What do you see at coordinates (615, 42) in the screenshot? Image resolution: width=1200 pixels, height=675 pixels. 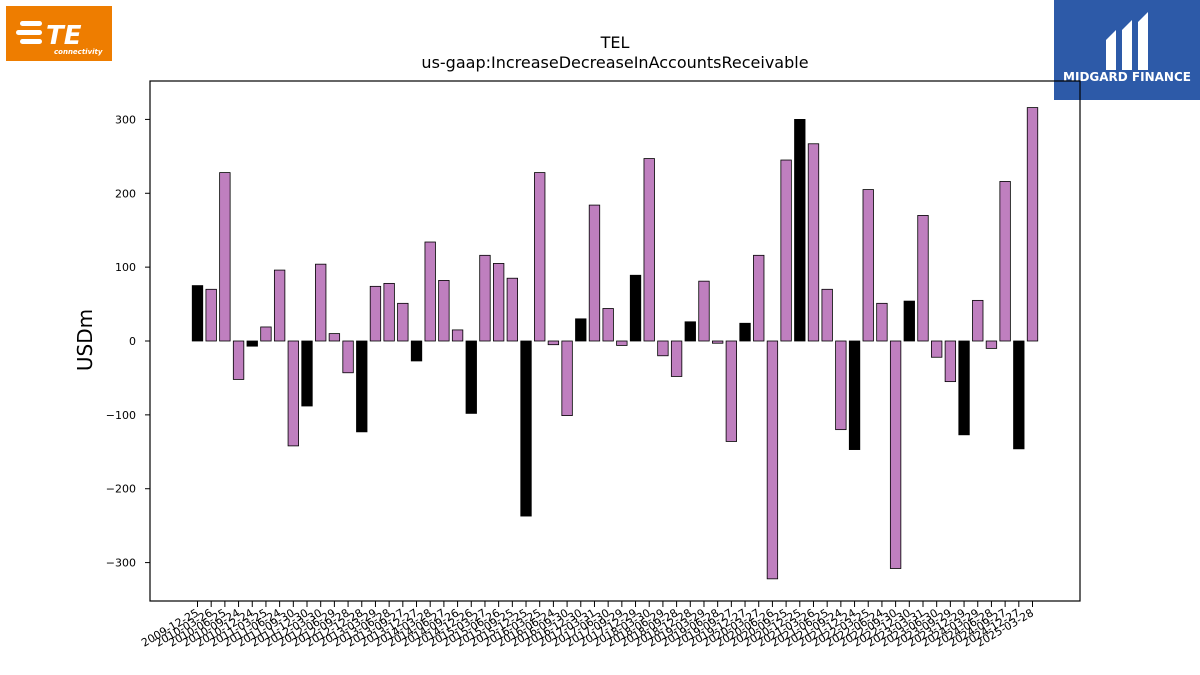 I see `chart-title: TEL` at bounding box center [615, 42].